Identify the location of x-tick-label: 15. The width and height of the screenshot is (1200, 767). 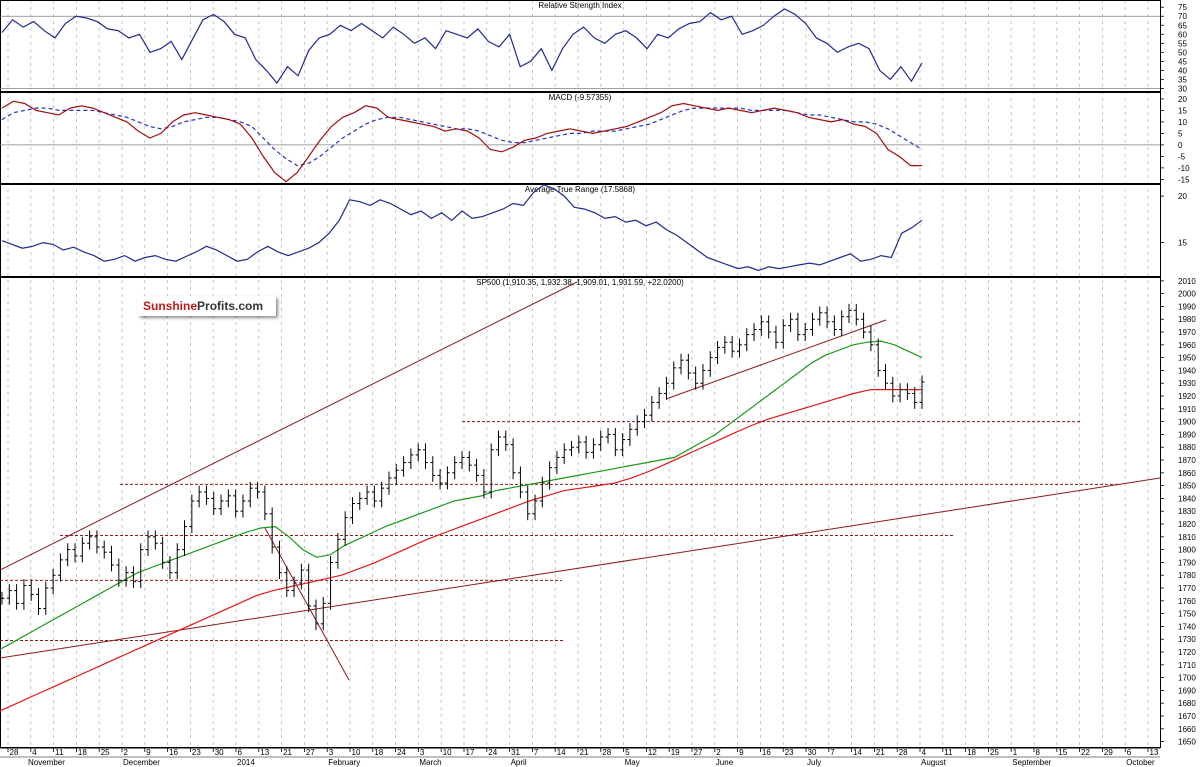
(1062, 752).